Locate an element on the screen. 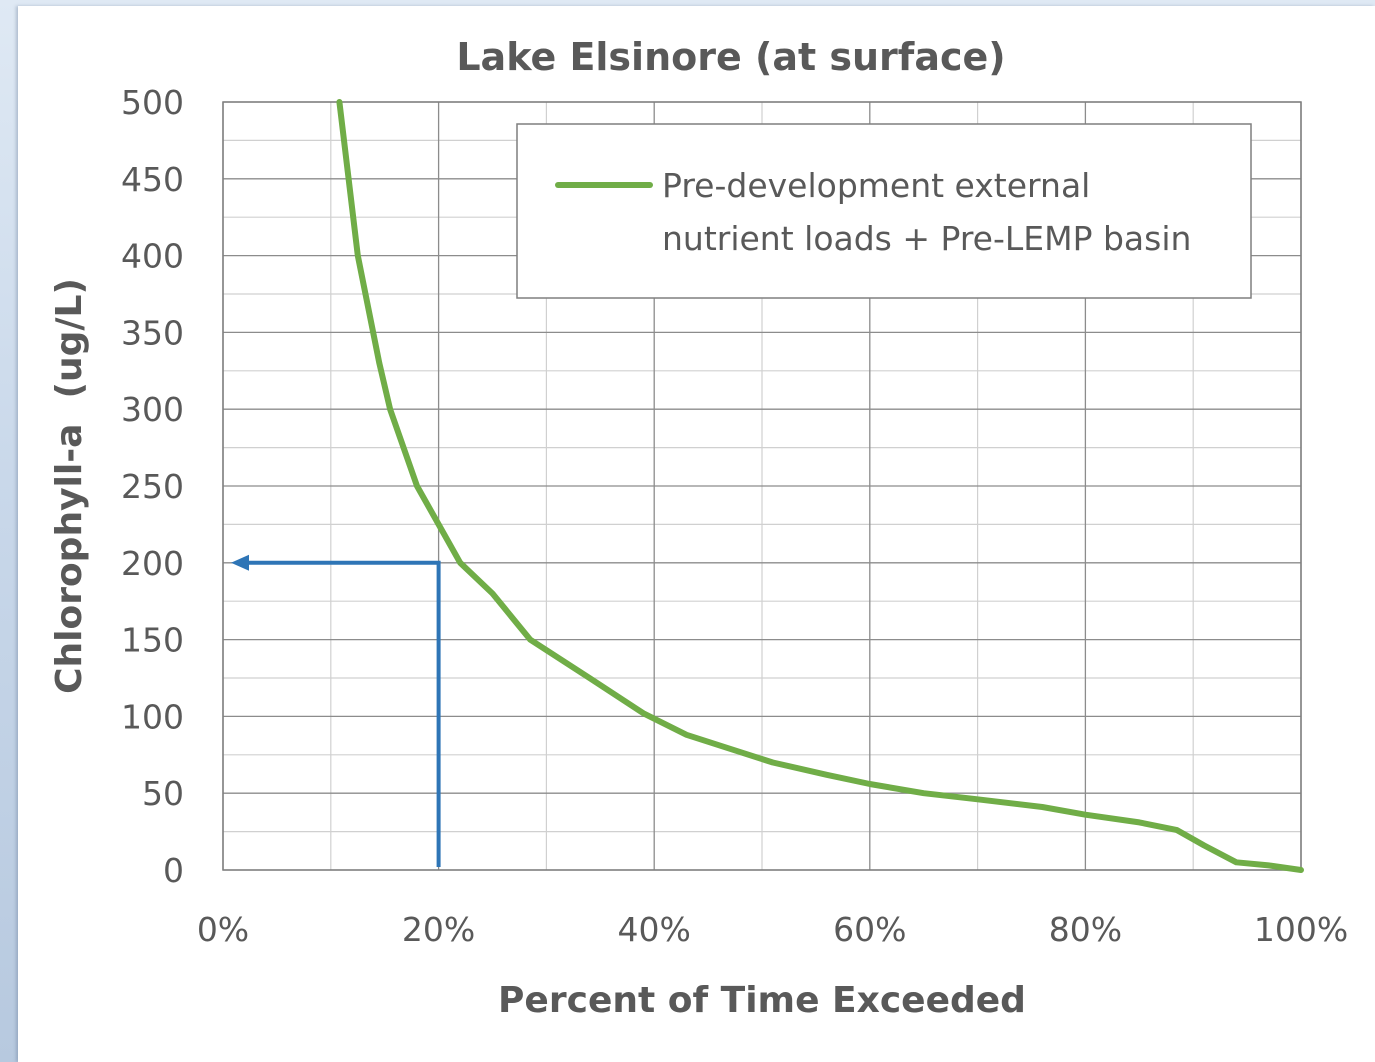  y-tick-label: 450 is located at coordinates (152, 179).